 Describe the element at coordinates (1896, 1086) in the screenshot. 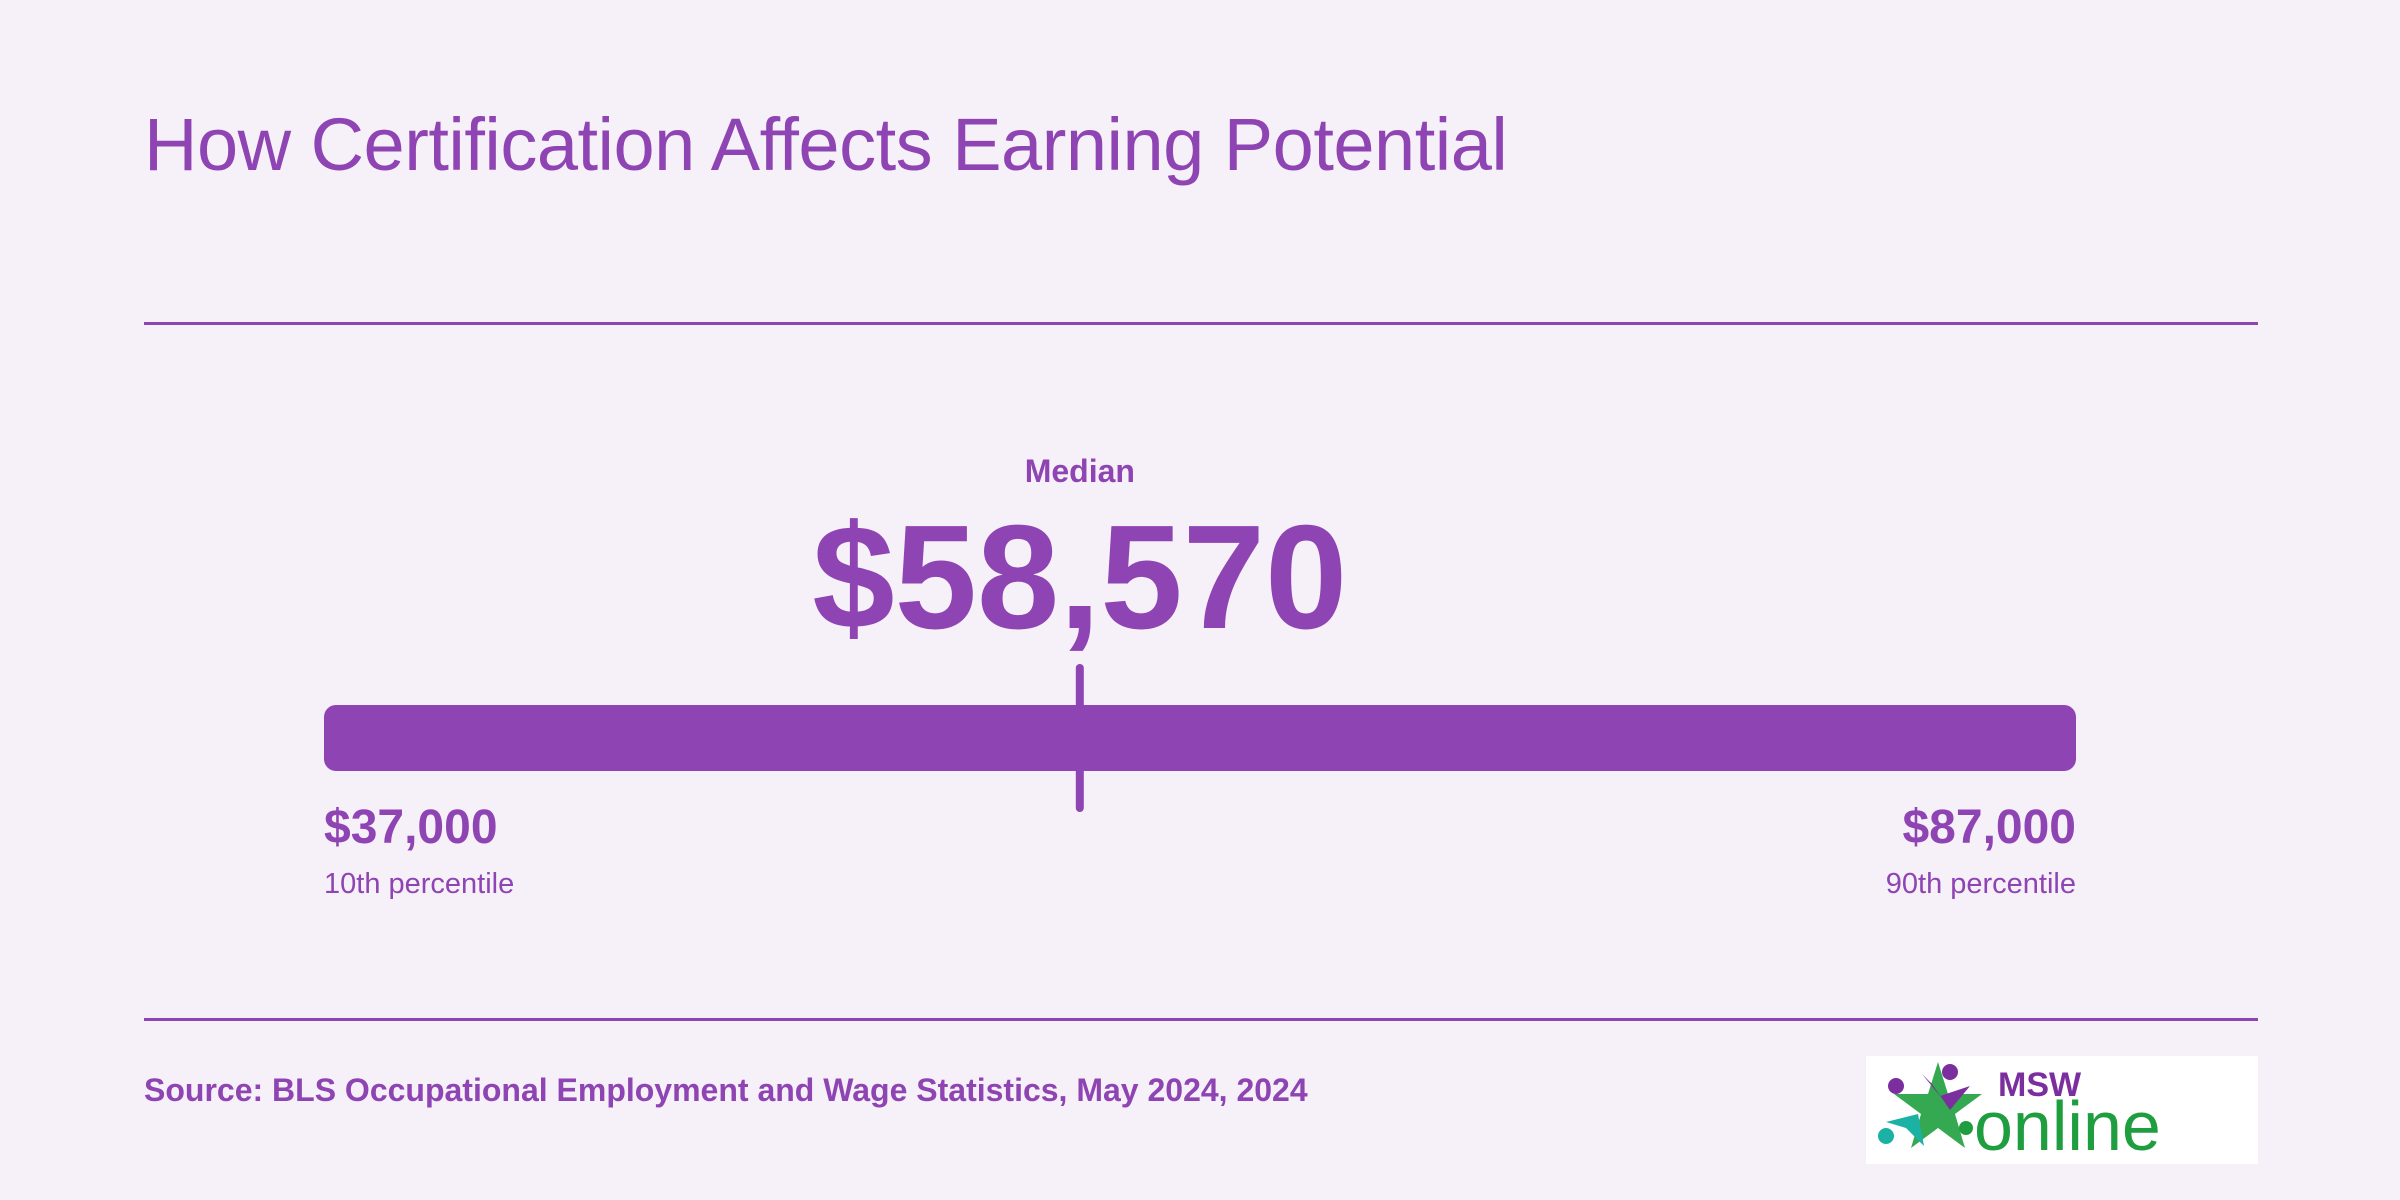

I see `logo-person-1-icon` at that location.